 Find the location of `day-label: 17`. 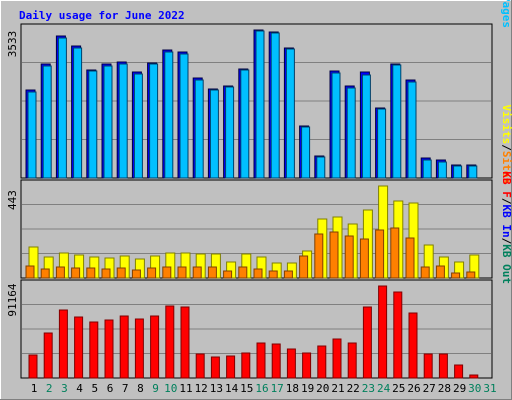

day-label: 17 is located at coordinates (277, 388).